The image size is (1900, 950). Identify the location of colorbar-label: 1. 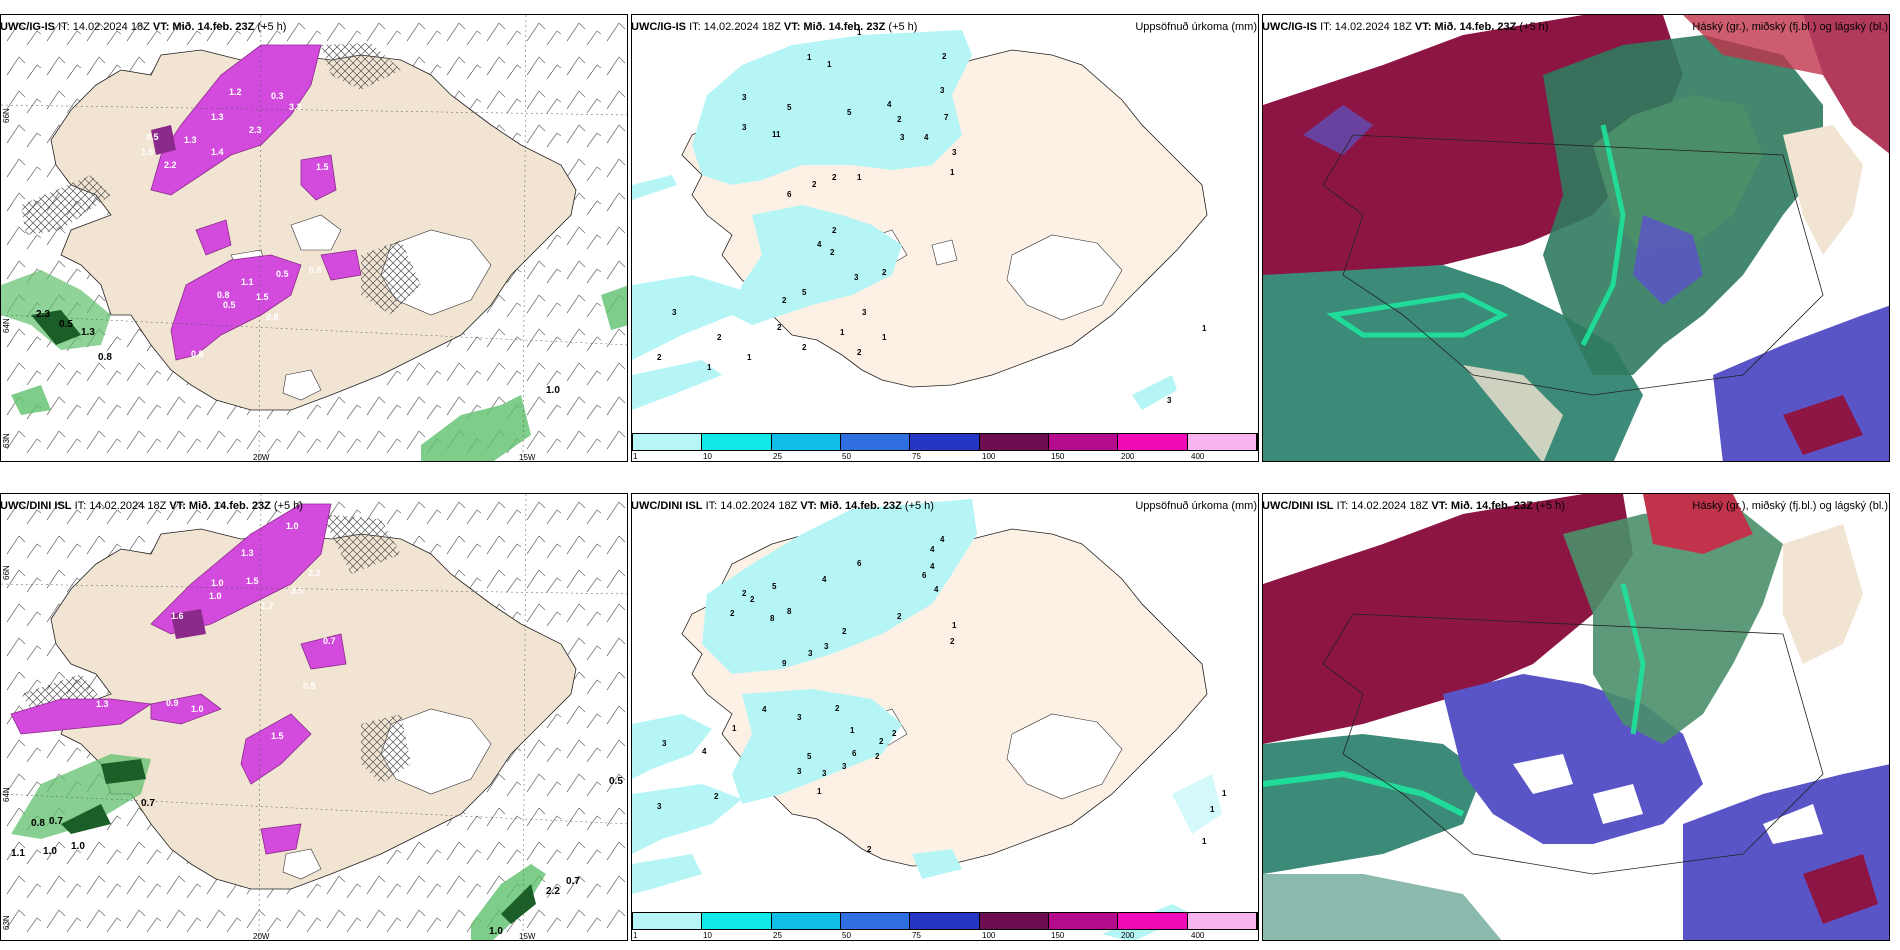
(635, 935).